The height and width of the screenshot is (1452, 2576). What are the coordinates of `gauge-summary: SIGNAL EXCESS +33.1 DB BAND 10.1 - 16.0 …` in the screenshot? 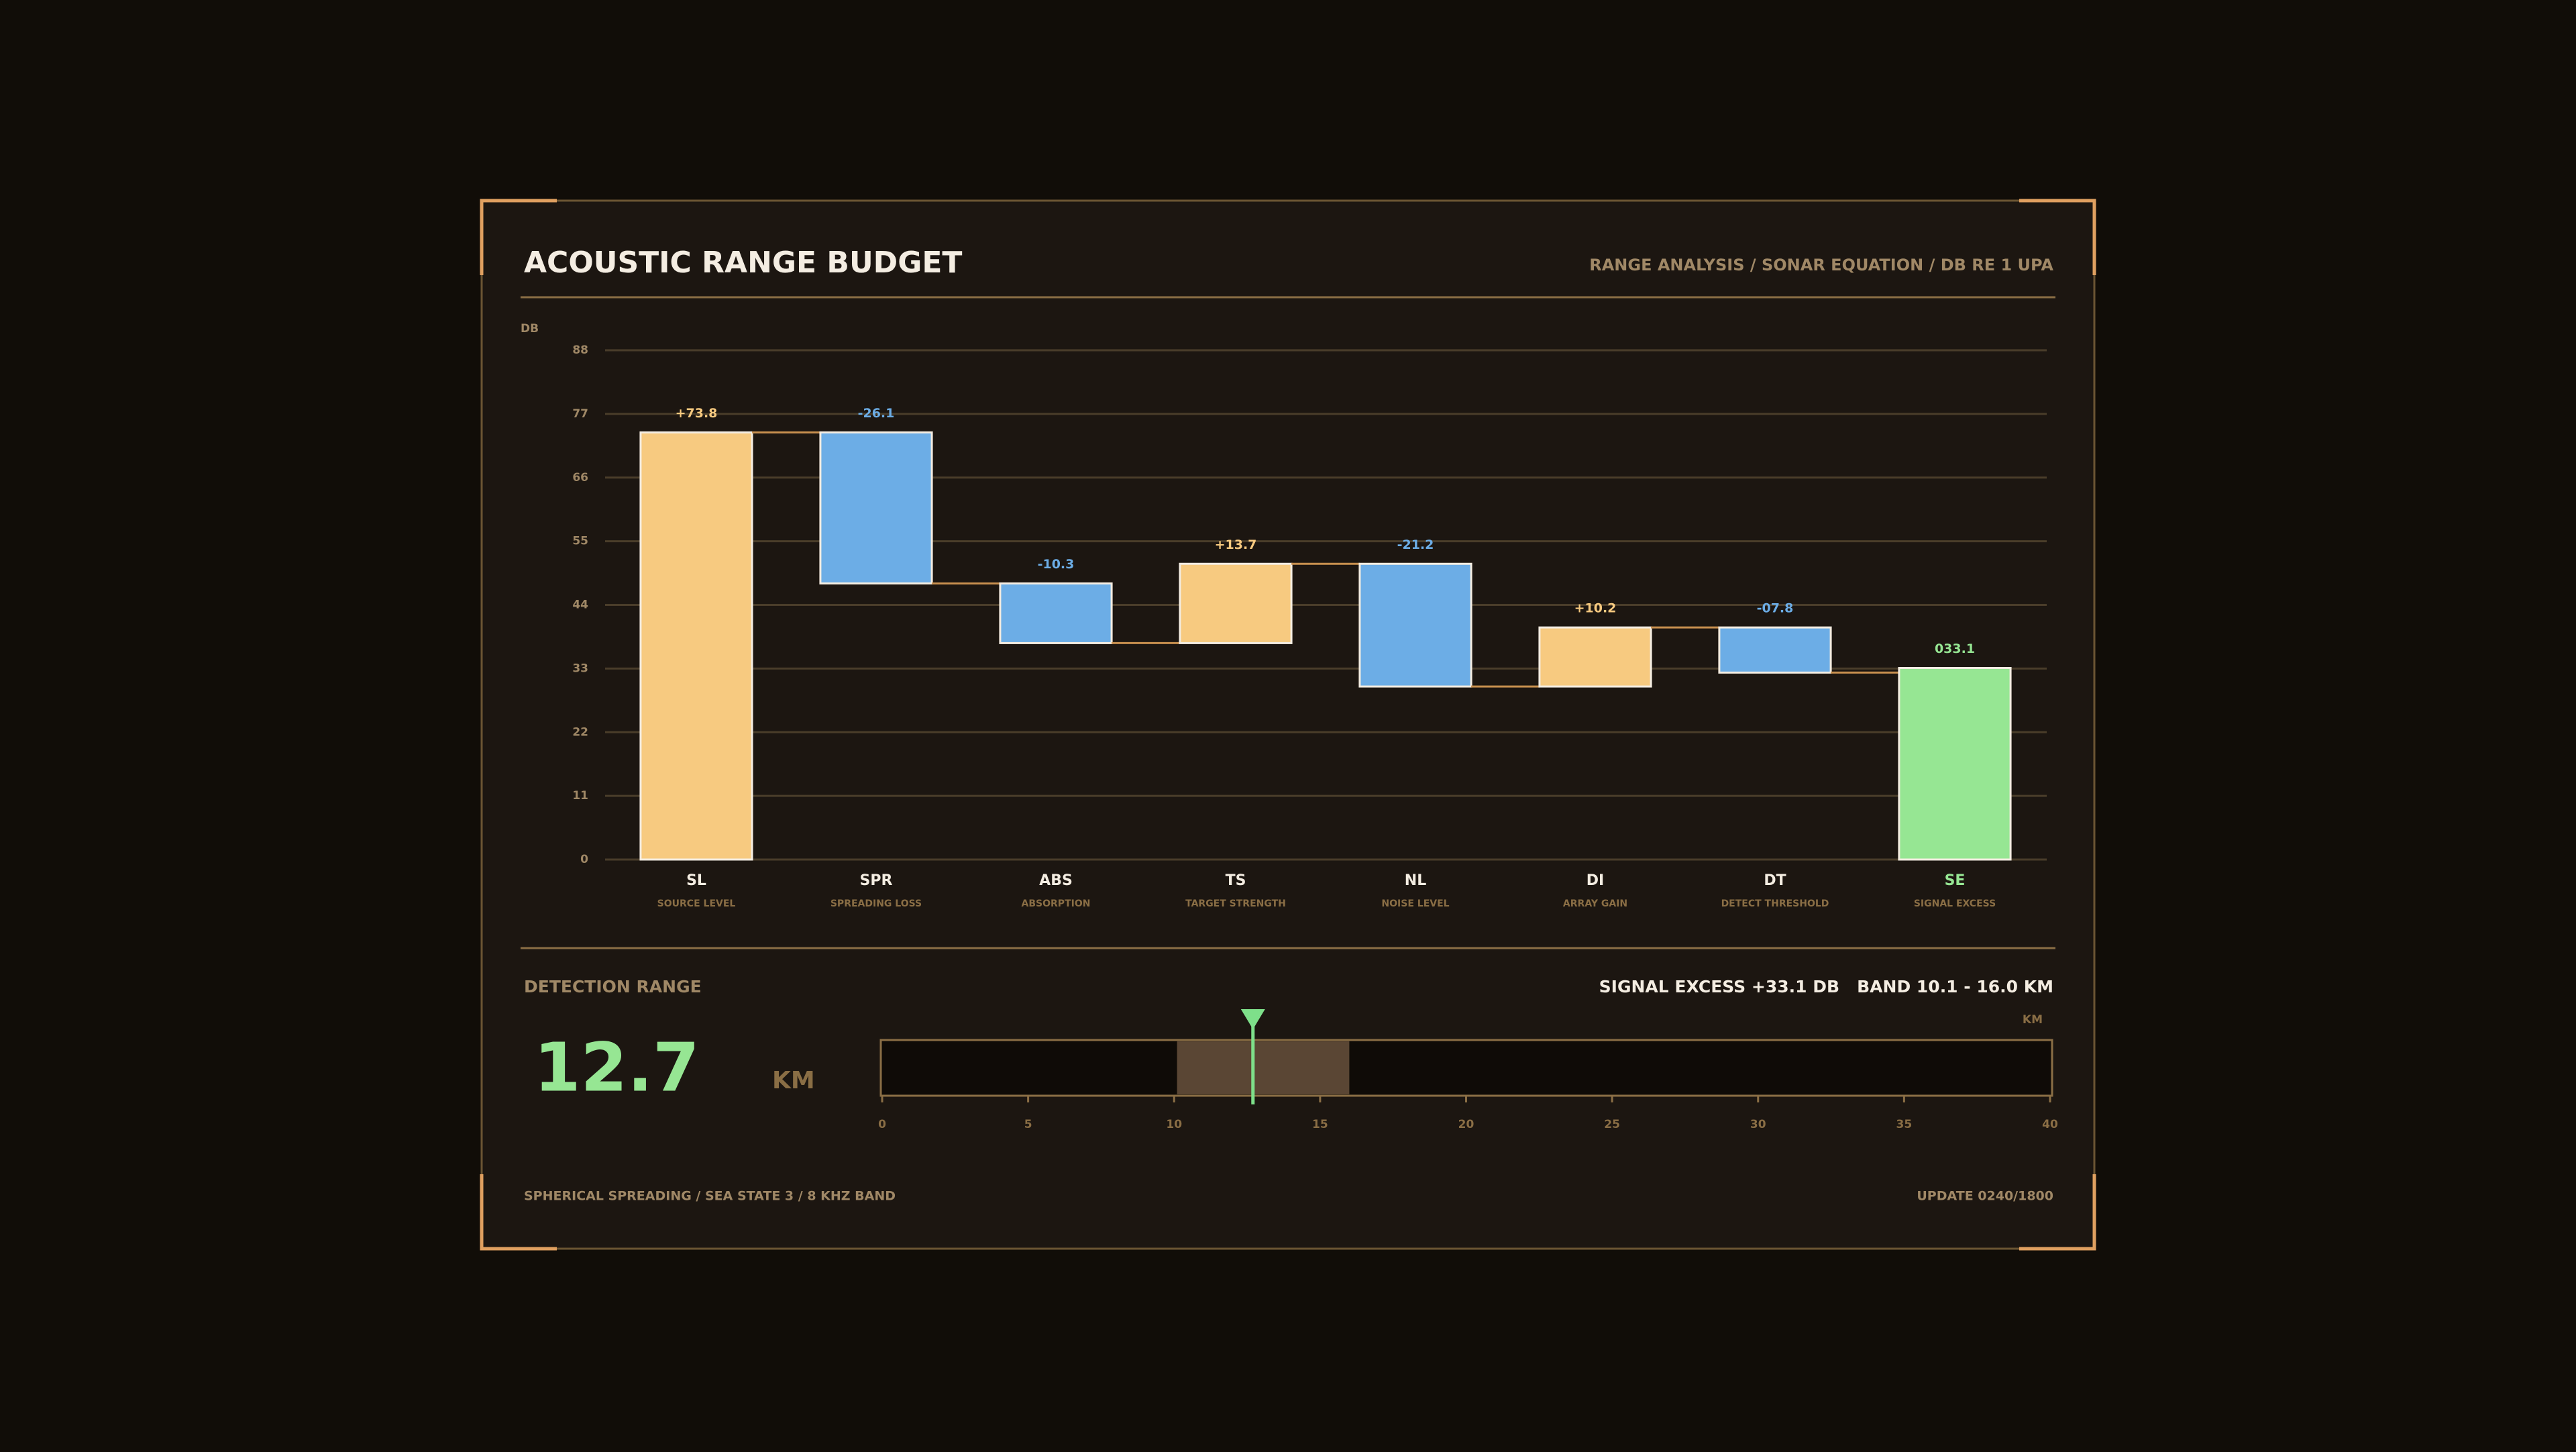 It's located at (1826, 987).